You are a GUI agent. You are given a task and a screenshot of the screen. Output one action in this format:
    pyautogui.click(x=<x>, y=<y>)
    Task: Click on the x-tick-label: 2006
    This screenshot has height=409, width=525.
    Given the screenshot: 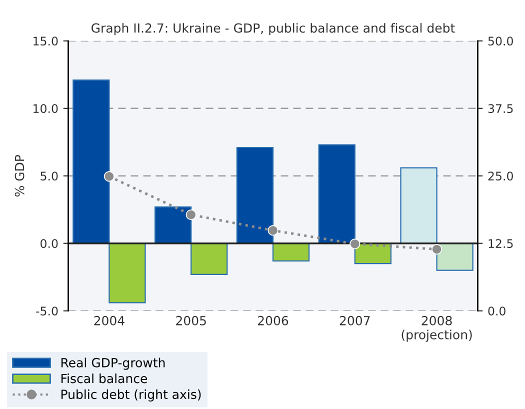 What is the action you would take?
    pyautogui.click(x=273, y=321)
    